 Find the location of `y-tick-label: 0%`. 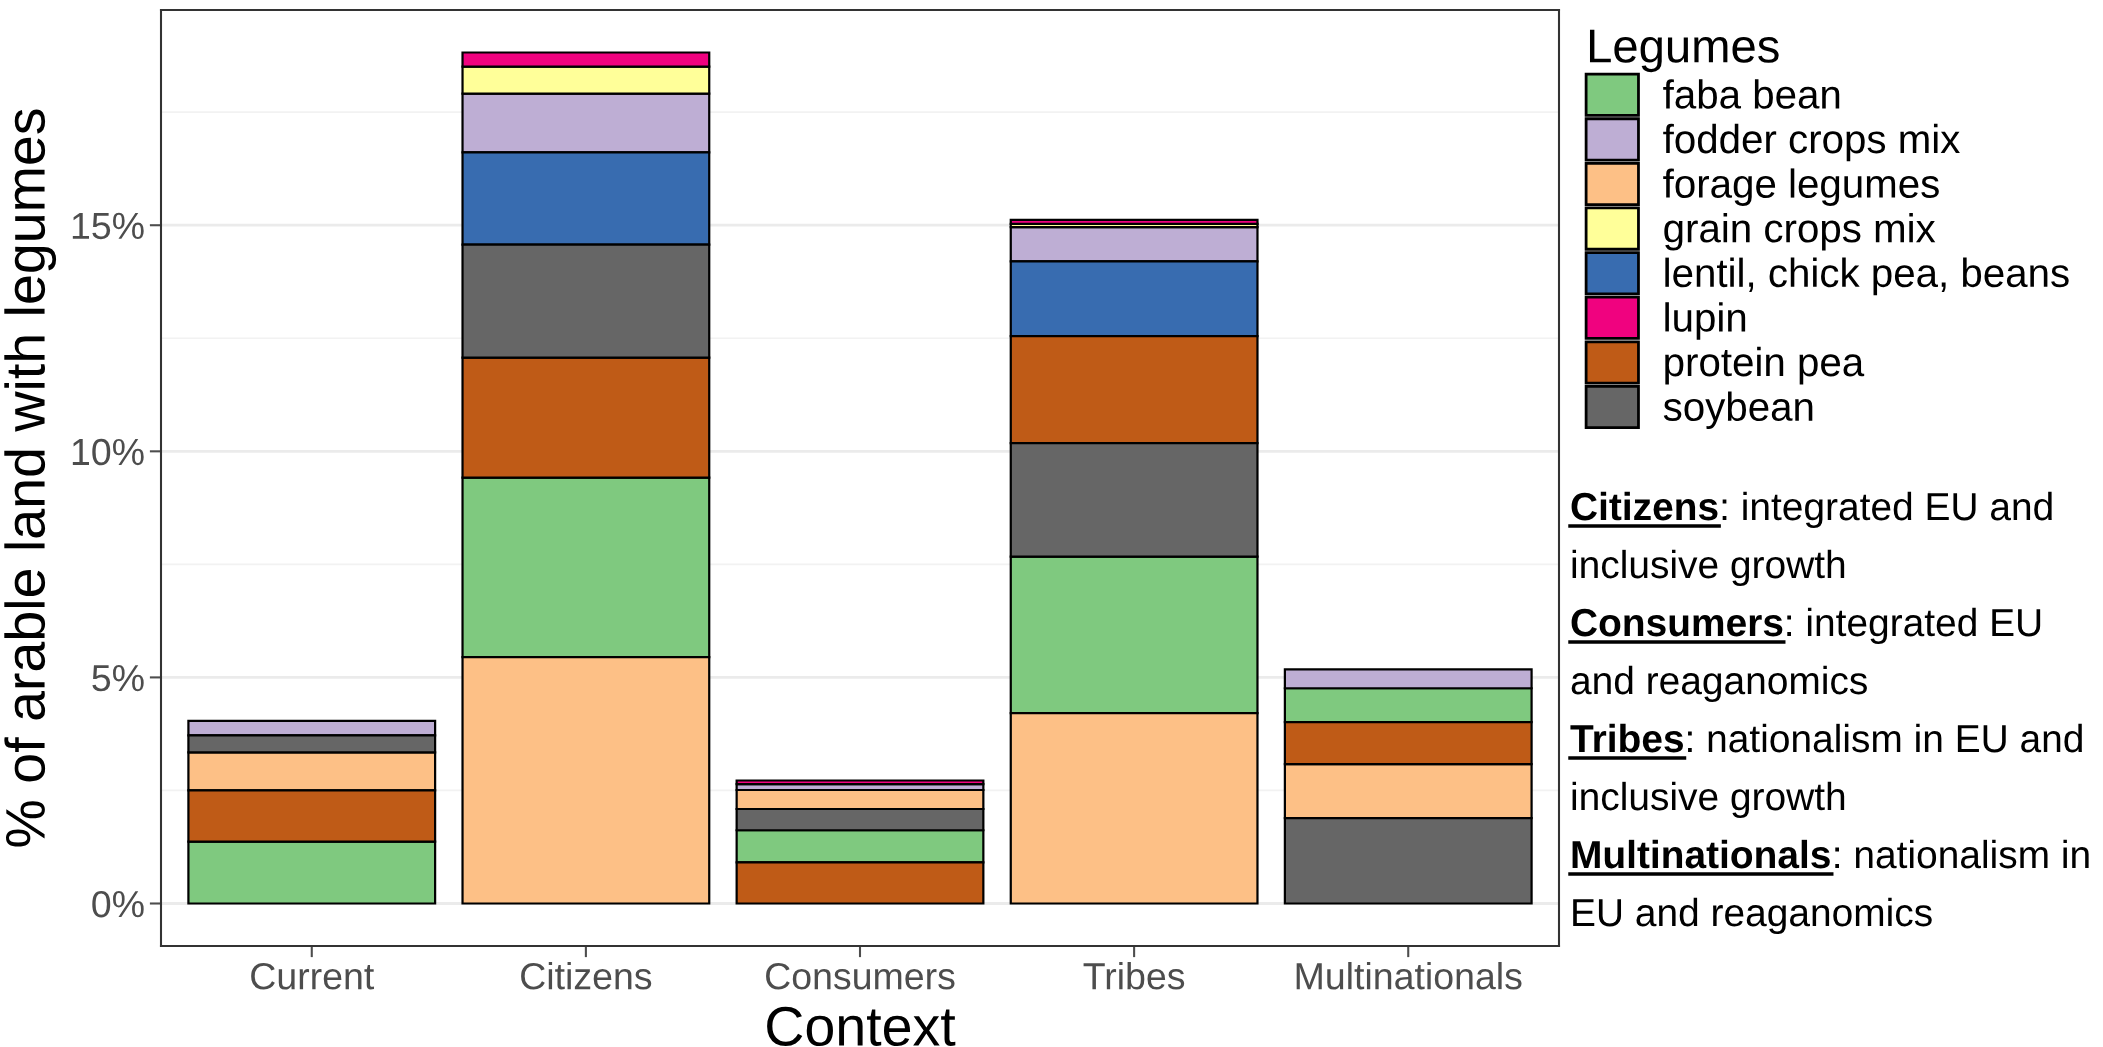

y-tick-label: 0% is located at coordinates (118, 904).